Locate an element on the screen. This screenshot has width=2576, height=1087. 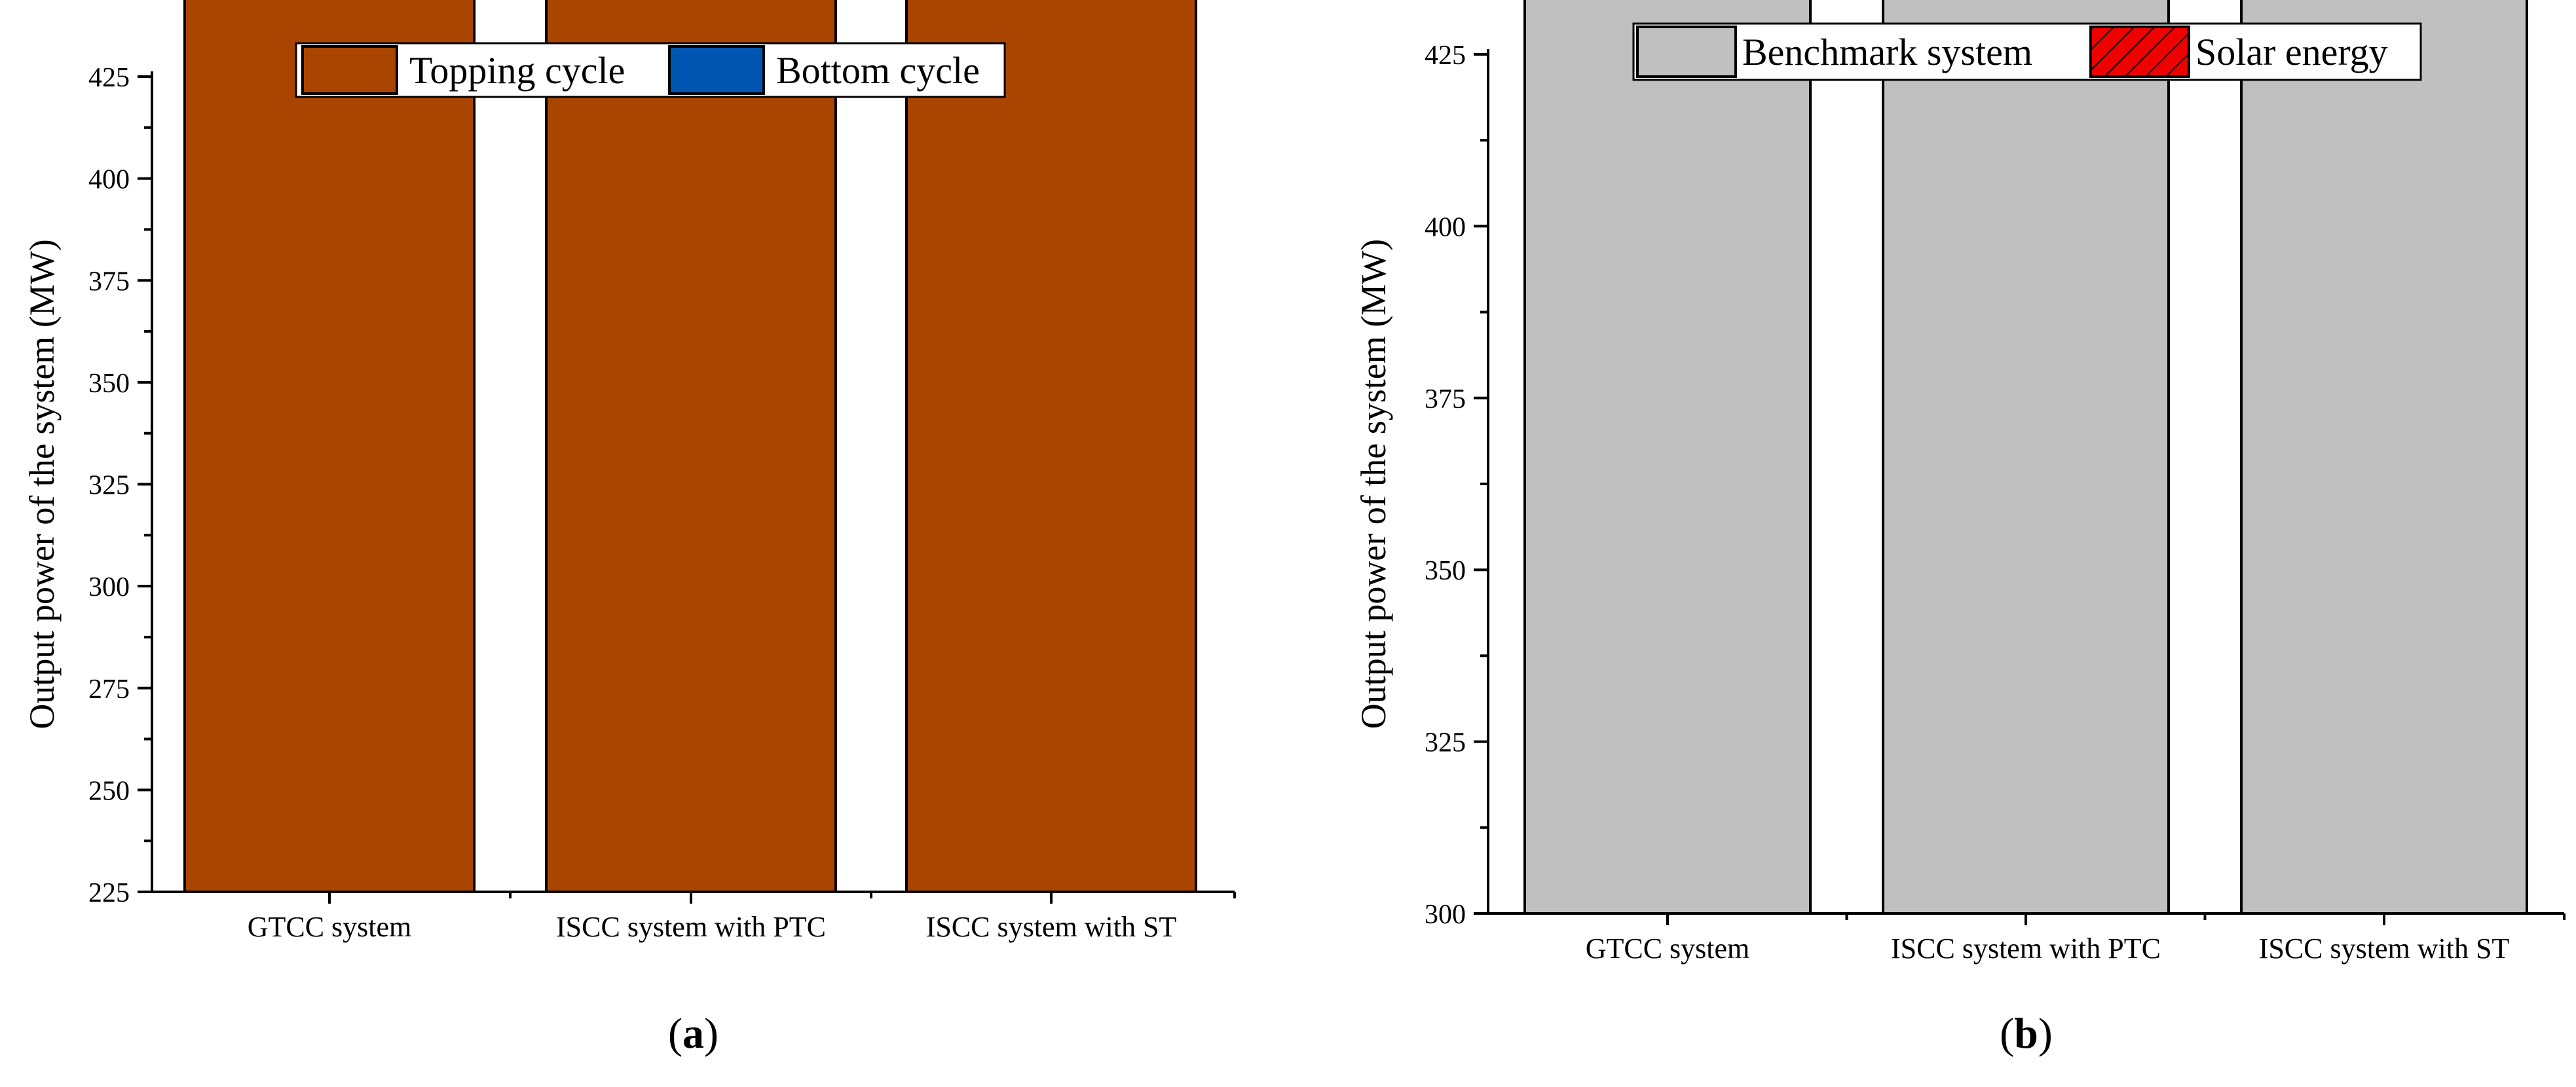
legend-label: Bottom cycle is located at coordinates (878, 70).